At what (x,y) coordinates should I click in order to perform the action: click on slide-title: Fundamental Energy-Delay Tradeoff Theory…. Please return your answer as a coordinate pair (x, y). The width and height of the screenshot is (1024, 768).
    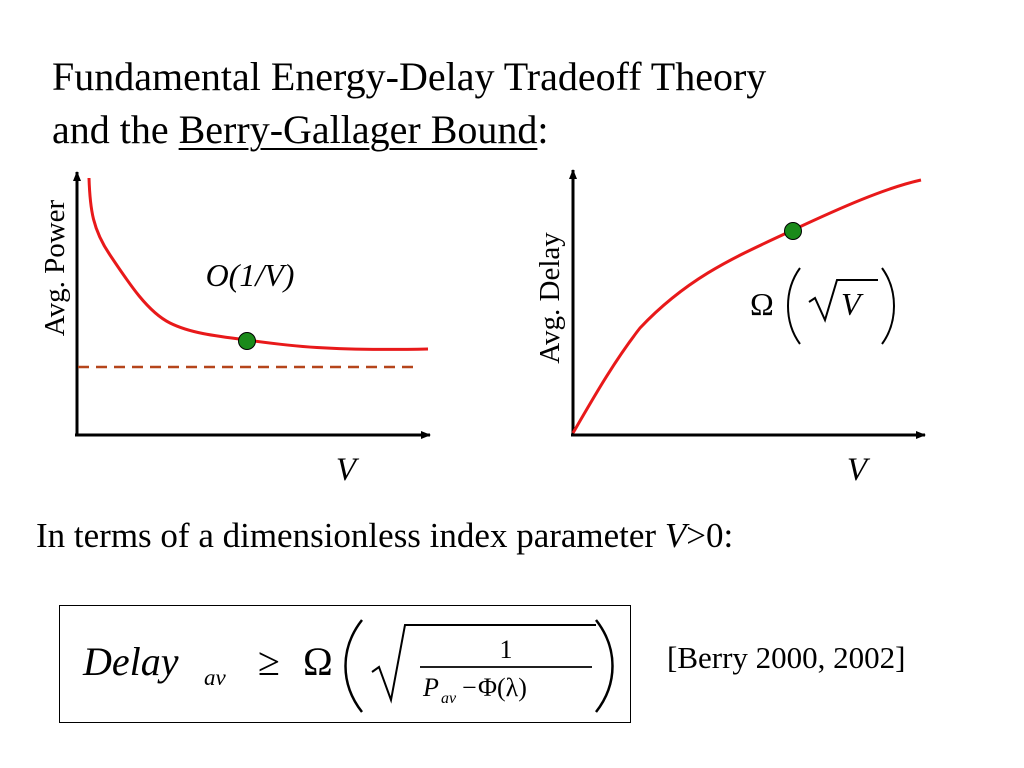
    Looking at the image, I should click on (409, 103).